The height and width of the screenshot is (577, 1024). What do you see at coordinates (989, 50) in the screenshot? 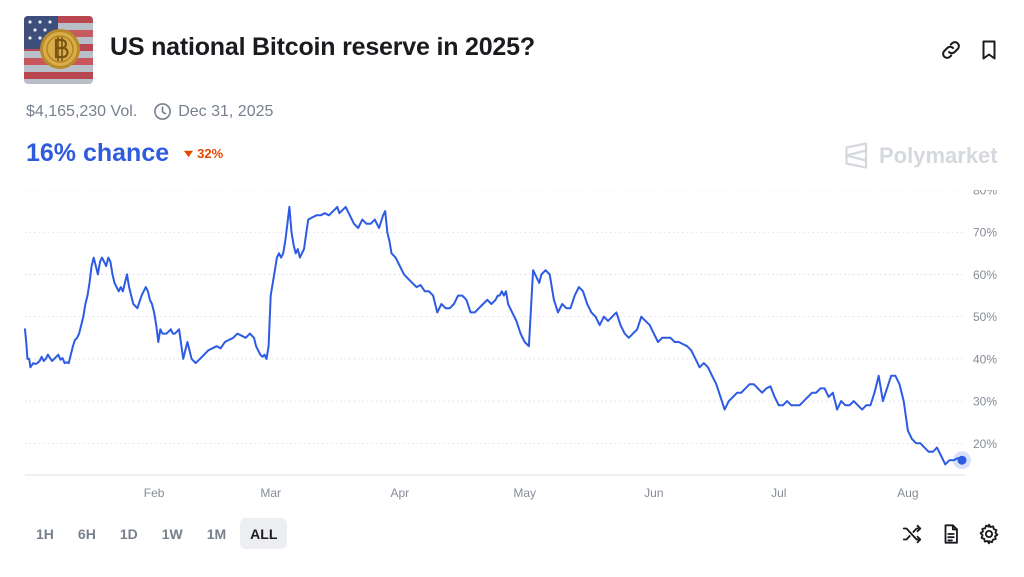
I see `bookmark-icon` at bounding box center [989, 50].